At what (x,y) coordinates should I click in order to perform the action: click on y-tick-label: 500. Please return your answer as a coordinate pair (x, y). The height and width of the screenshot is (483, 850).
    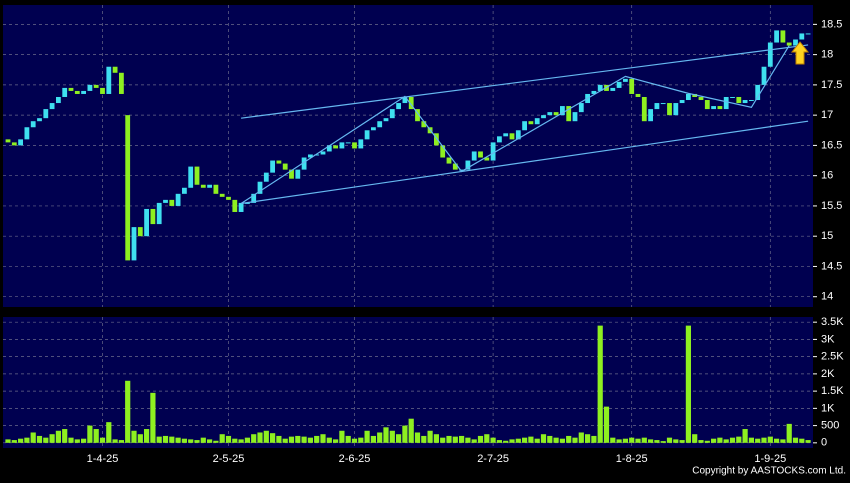
    Looking at the image, I should click on (830, 425).